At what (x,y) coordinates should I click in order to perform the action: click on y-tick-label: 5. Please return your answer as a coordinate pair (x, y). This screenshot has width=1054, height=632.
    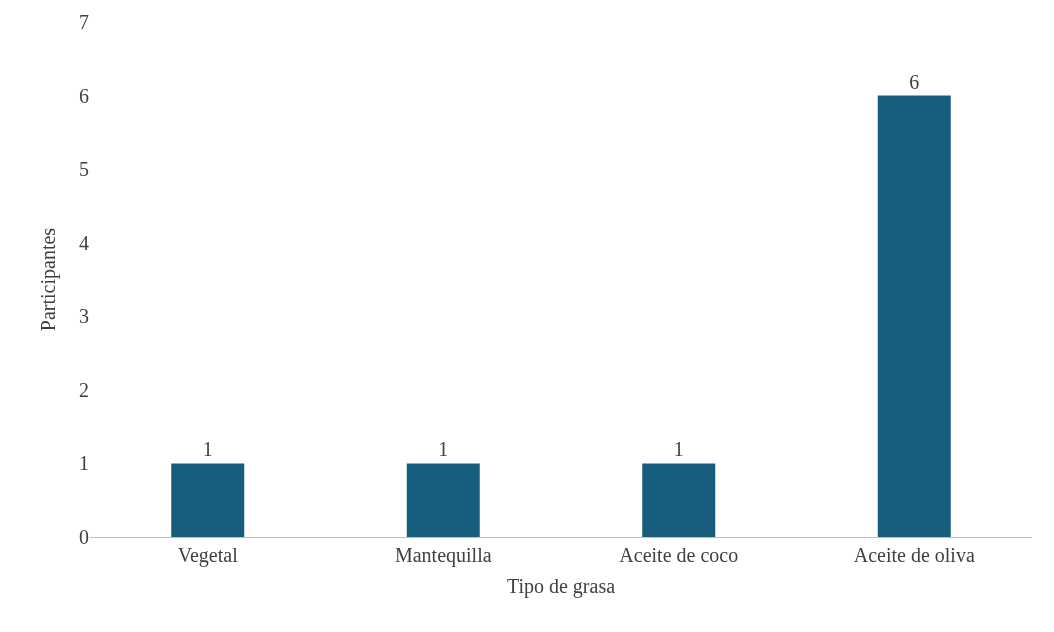
    Looking at the image, I should click on (84, 169).